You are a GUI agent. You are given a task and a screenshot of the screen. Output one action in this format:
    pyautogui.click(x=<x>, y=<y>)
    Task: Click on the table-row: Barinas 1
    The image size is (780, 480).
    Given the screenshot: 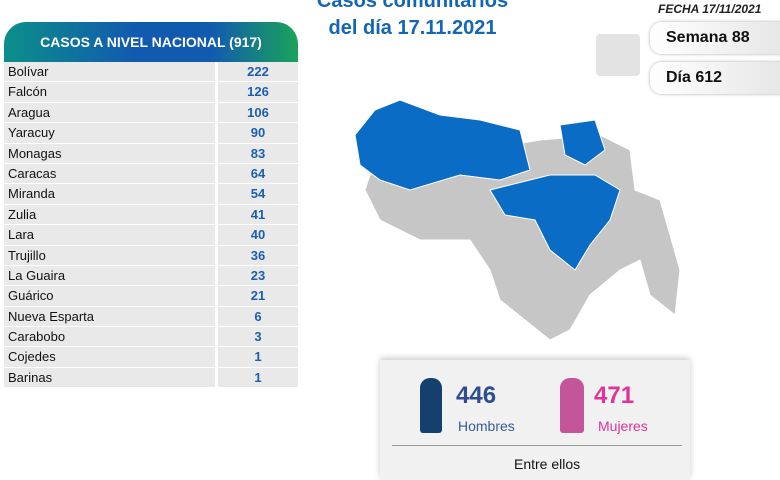 What is the action you would take?
    pyautogui.click(x=151, y=378)
    